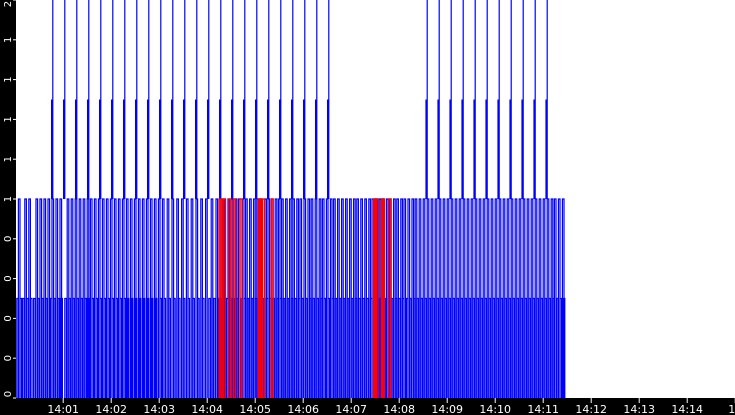 This screenshot has width=735, height=415. Describe the element at coordinates (447, 409) in the screenshot. I see `x-tick-label: 14:09` at that location.